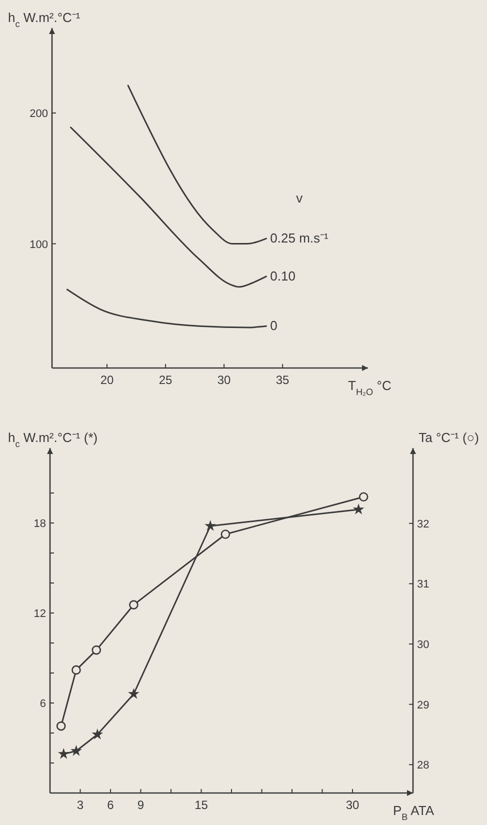  What do you see at coordinates (448, 437) in the screenshot?
I see `y2-axis-title: Ta °C⁻¹ (○)` at bounding box center [448, 437].